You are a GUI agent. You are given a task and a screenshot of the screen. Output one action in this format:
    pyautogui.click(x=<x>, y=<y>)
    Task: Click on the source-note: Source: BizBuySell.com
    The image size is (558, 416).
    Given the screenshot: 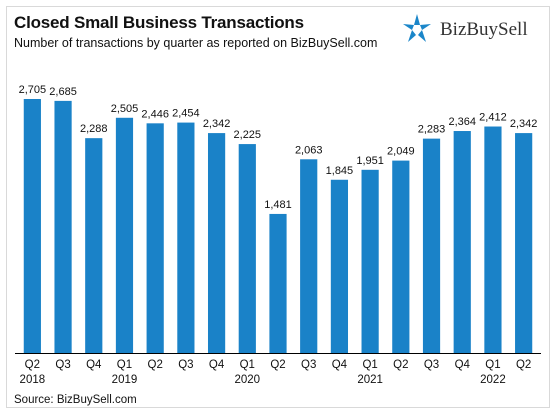 What is the action you would take?
    pyautogui.click(x=75, y=400)
    